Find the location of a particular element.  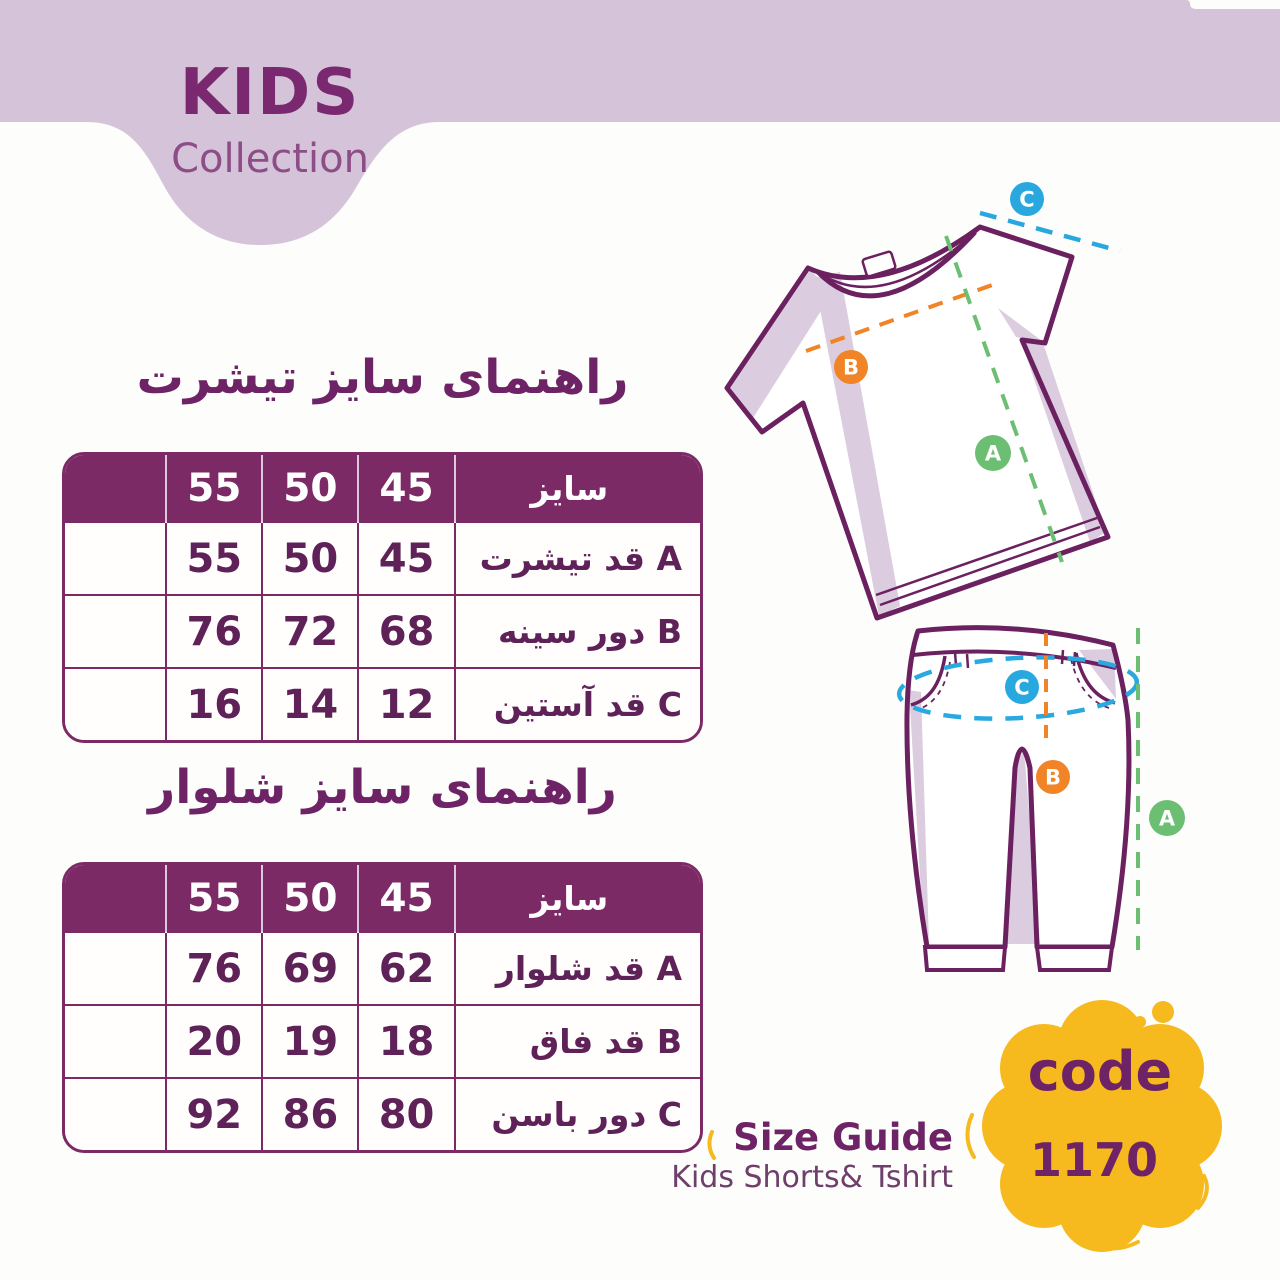

brand-title: KIDS is located at coordinates (270, 93).